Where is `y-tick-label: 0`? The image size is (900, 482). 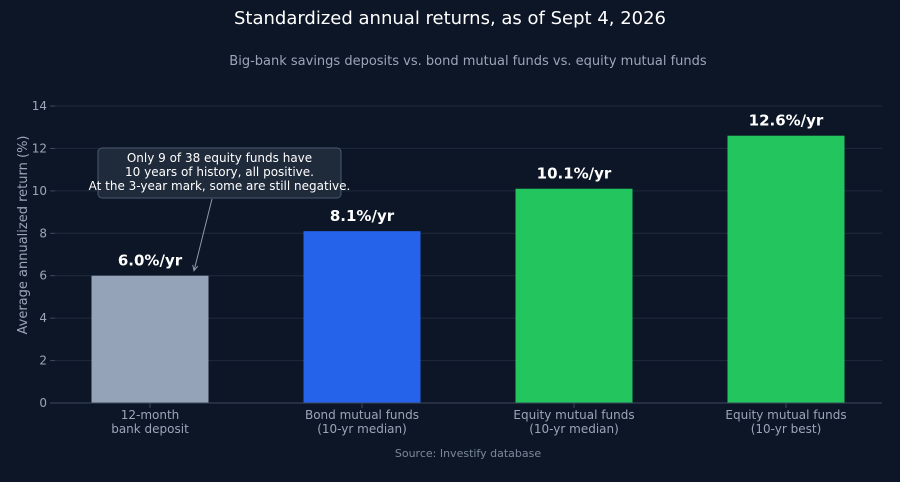 y-tick-label: 0 is located at coordinates (43, 403).